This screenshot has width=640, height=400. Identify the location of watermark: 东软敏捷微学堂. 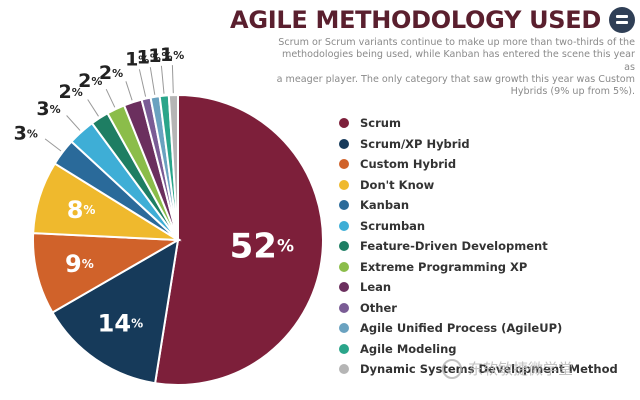
(507, 368).